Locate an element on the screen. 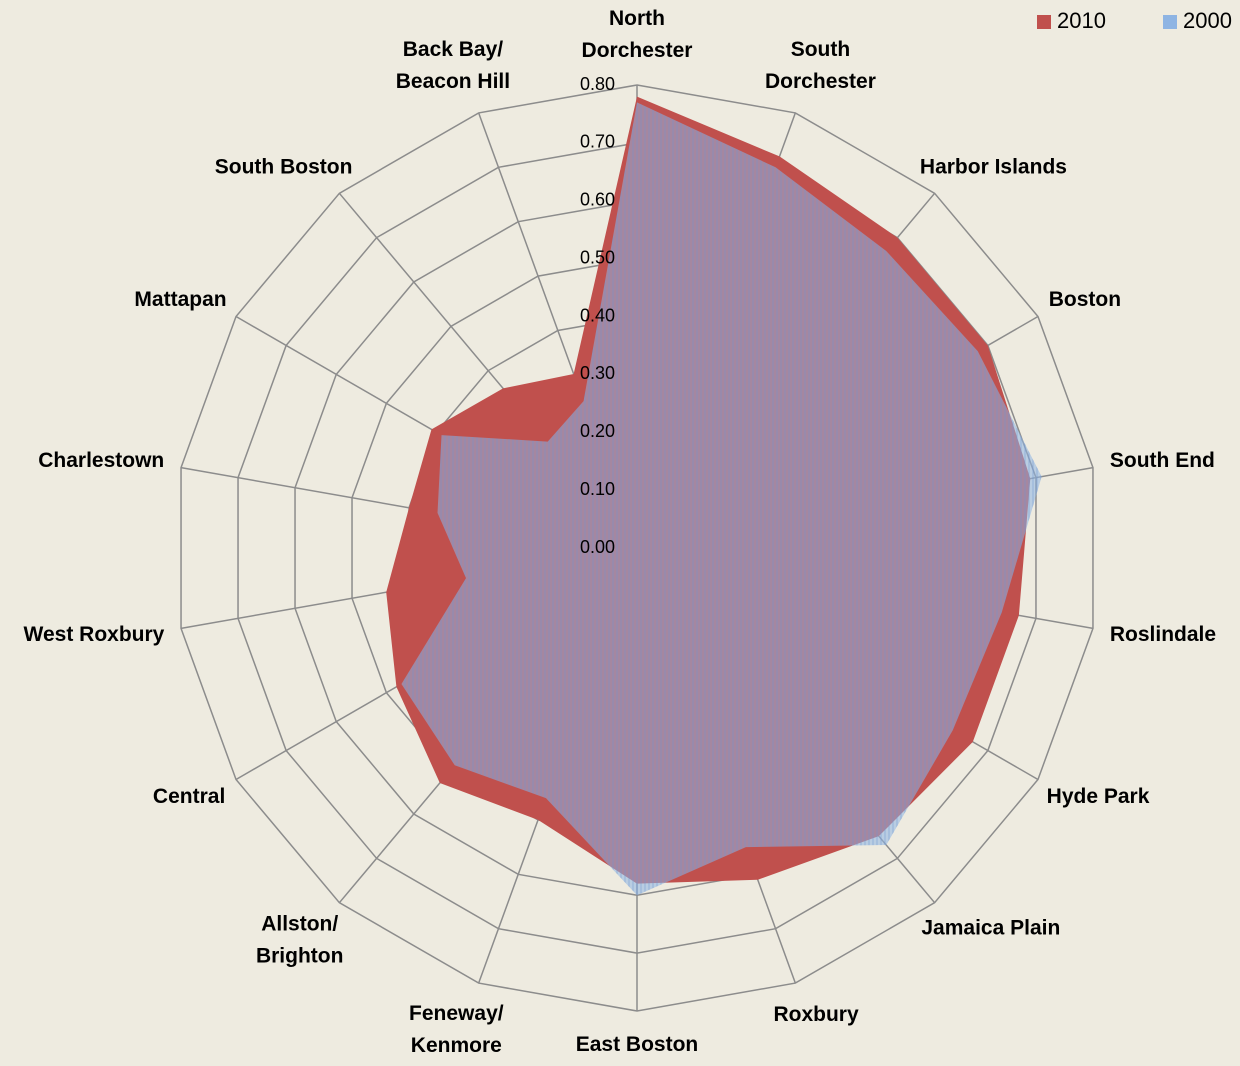  legend-item: 2010 is located at coordinates (1071, 21).